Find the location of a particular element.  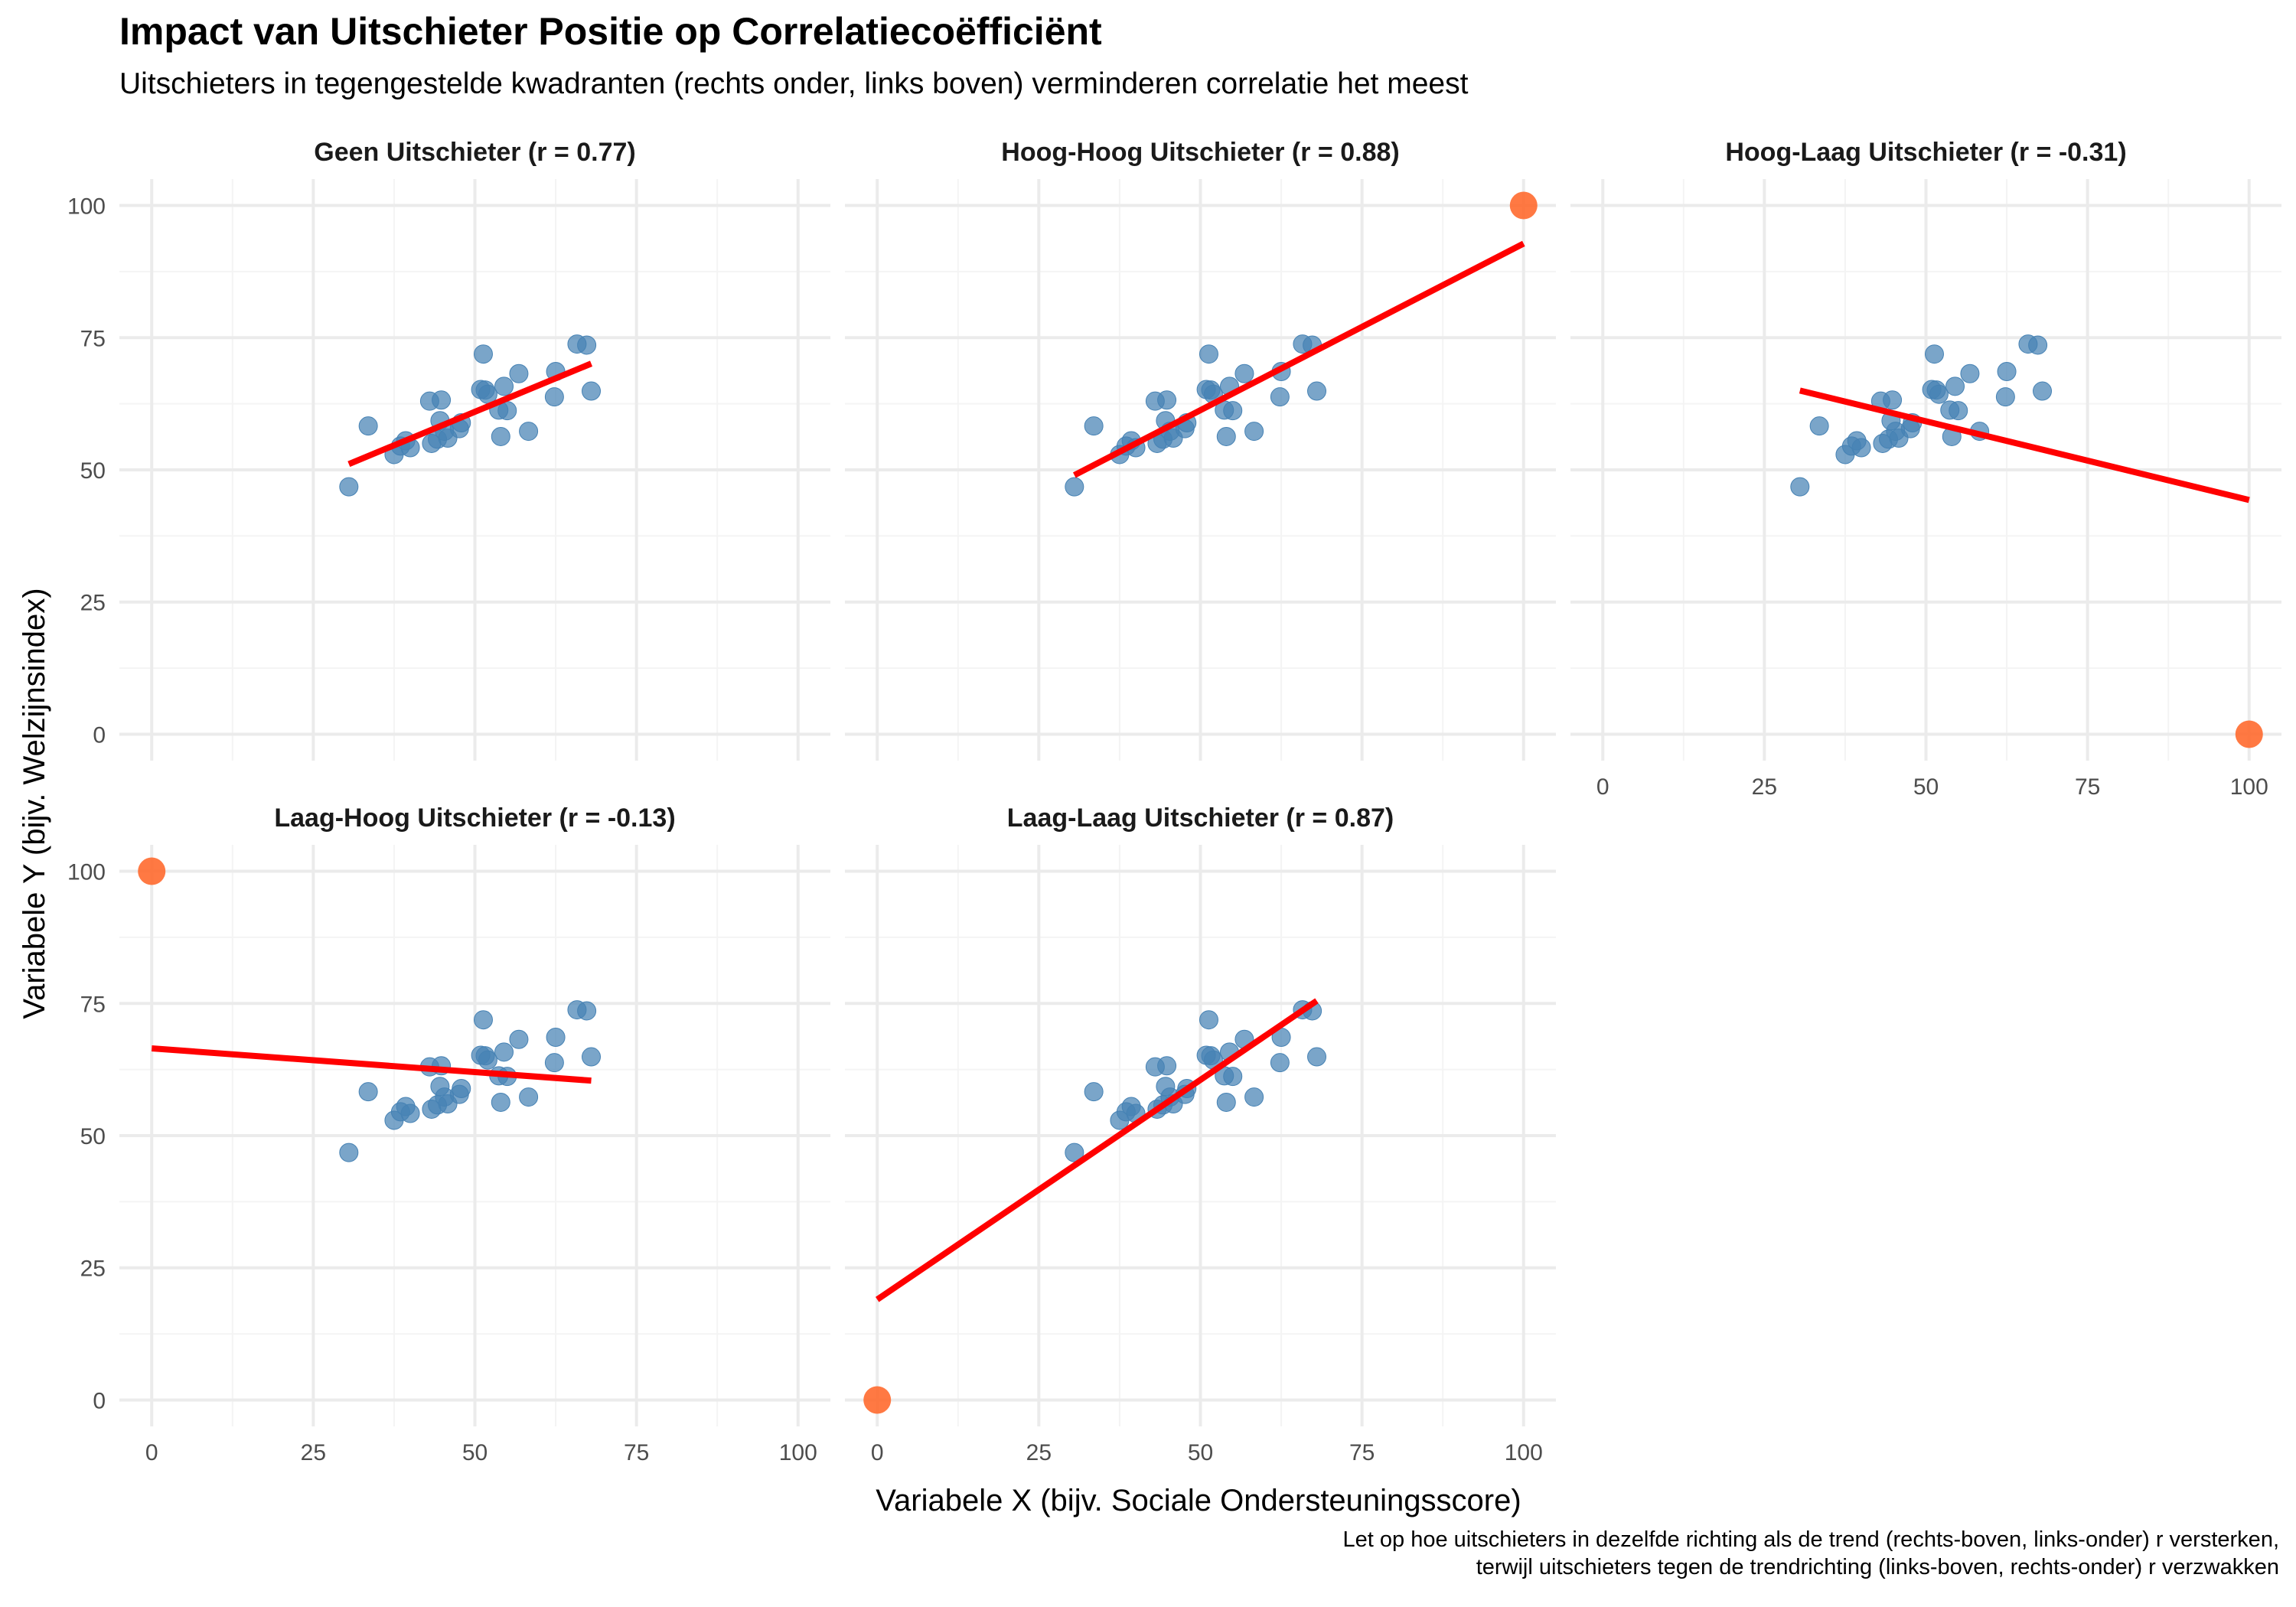

panel-title: Hoog-Laag Uitschieter (r = -0.31) is located at coordinates (1925, 152).